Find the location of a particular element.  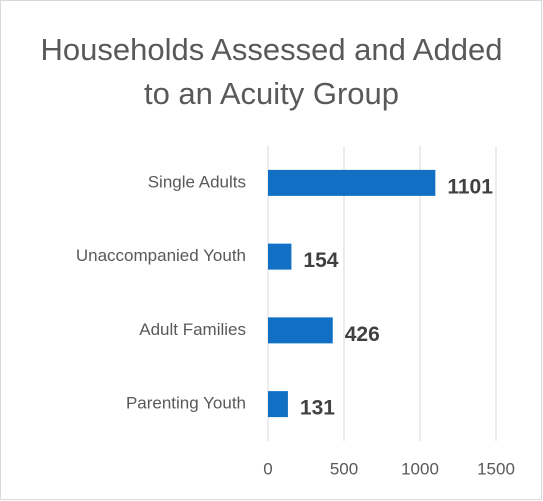

x-tick-label: 1500 is located at coordinates (496, 468).